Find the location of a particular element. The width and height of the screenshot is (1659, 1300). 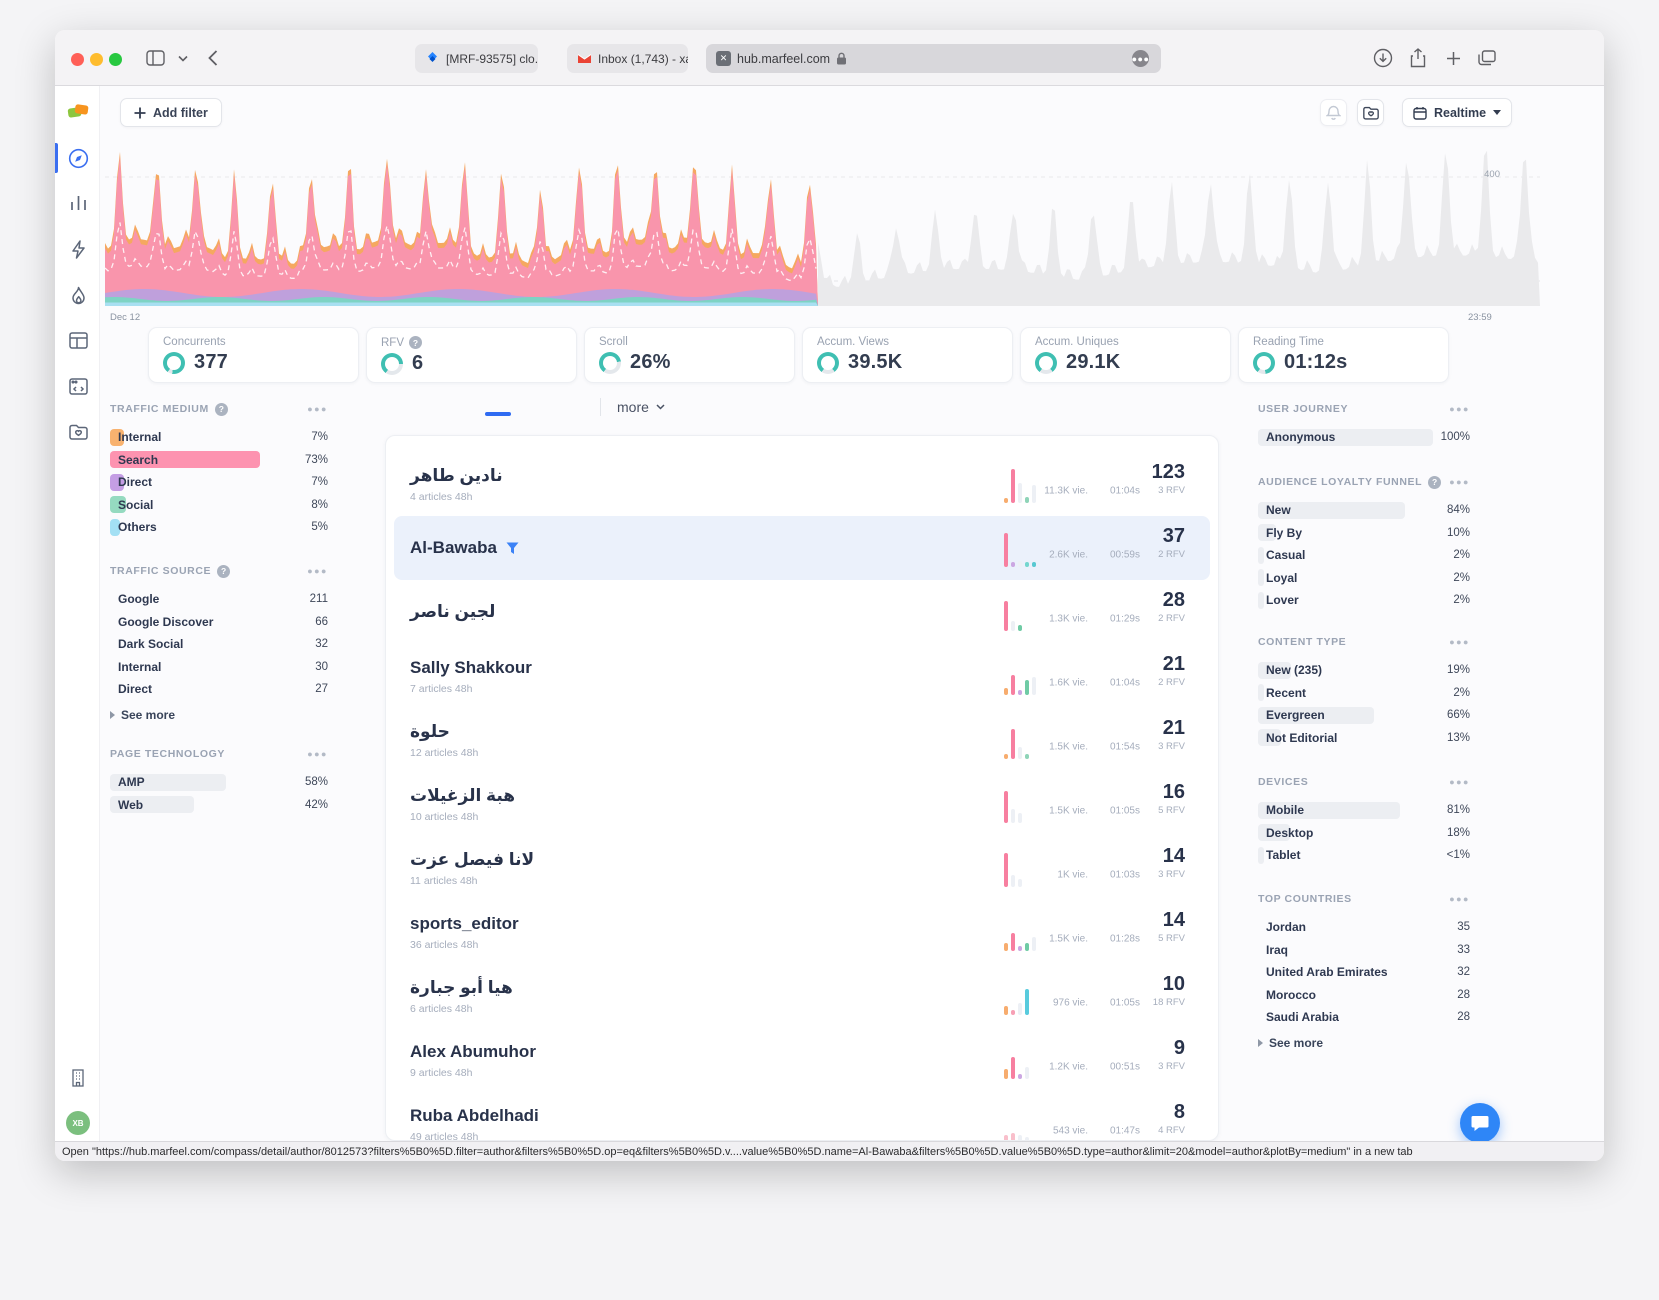

kpi-card: Concurrents? 377 is located at coordinates (253, 355).